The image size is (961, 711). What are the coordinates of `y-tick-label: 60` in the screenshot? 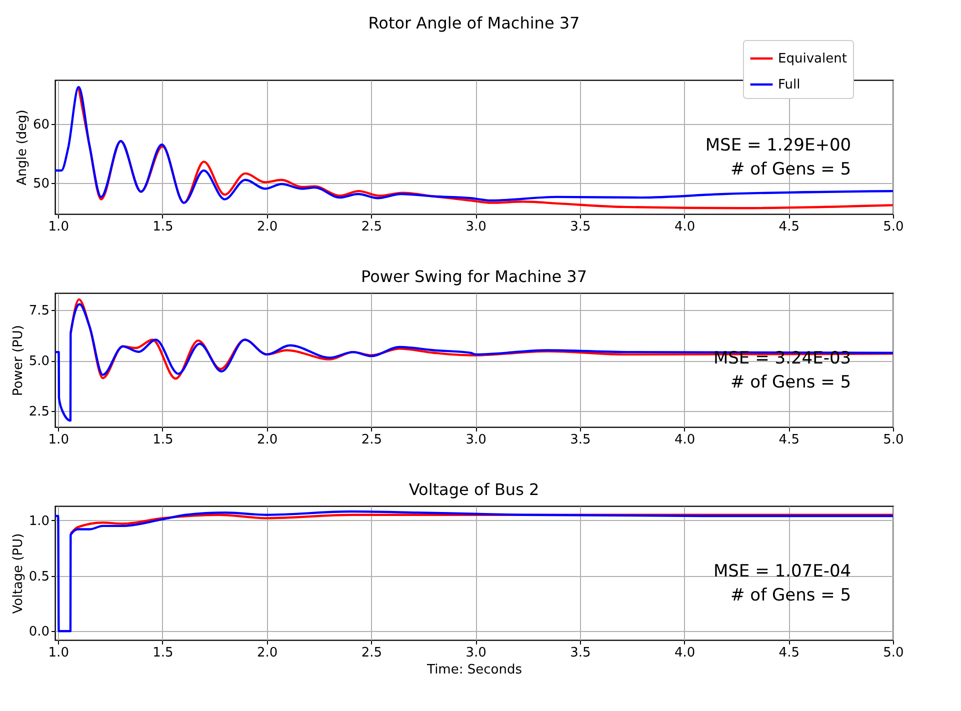 It's located at (41, 125).